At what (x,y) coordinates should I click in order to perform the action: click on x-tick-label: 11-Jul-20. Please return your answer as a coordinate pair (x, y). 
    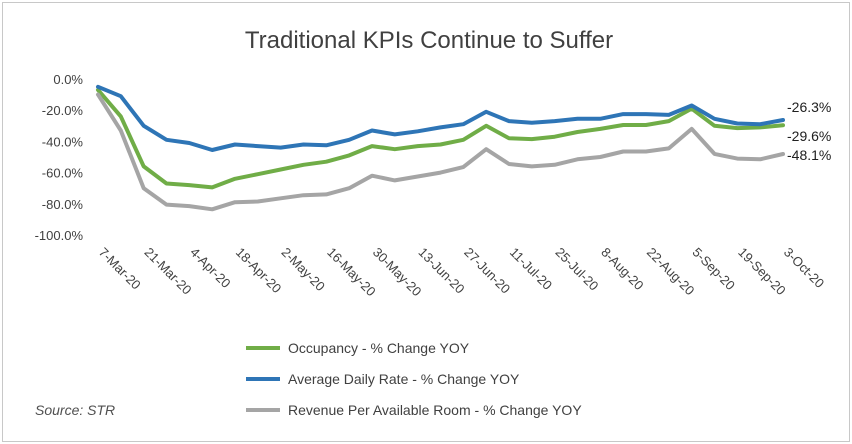
    Looking at the image, I should click on (531, 269).